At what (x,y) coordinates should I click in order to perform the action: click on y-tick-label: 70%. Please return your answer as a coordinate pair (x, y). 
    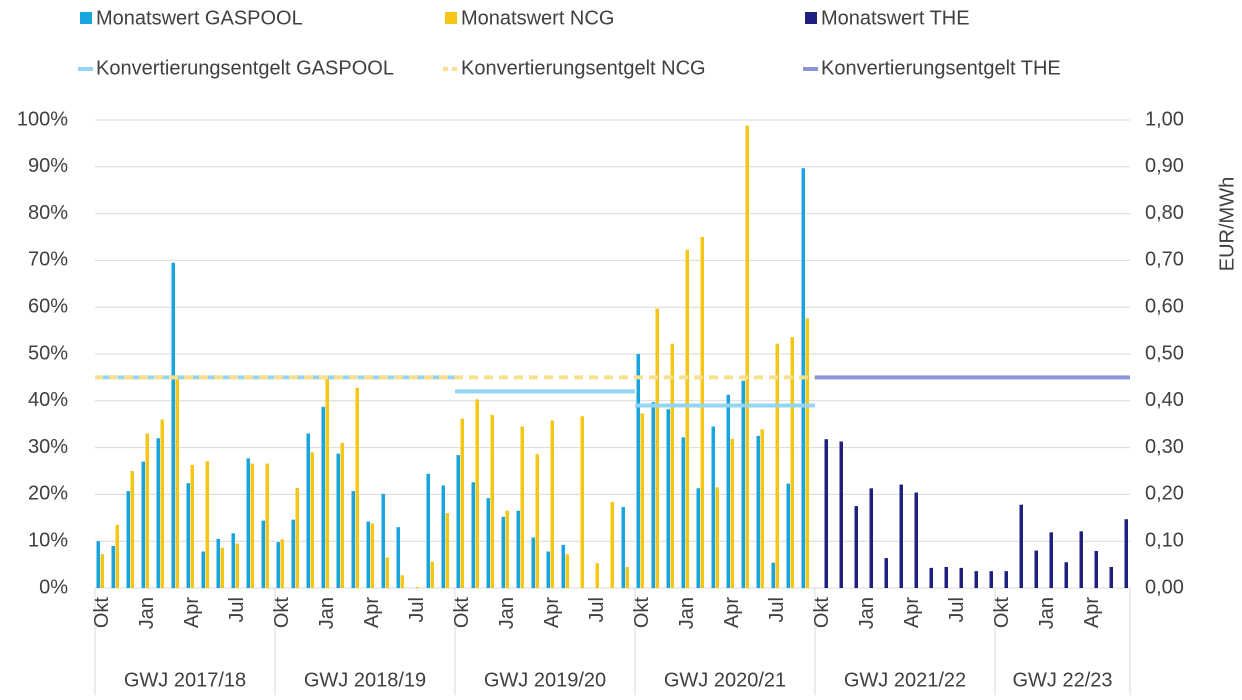
    Looking at the image, I should click on (48, 260).